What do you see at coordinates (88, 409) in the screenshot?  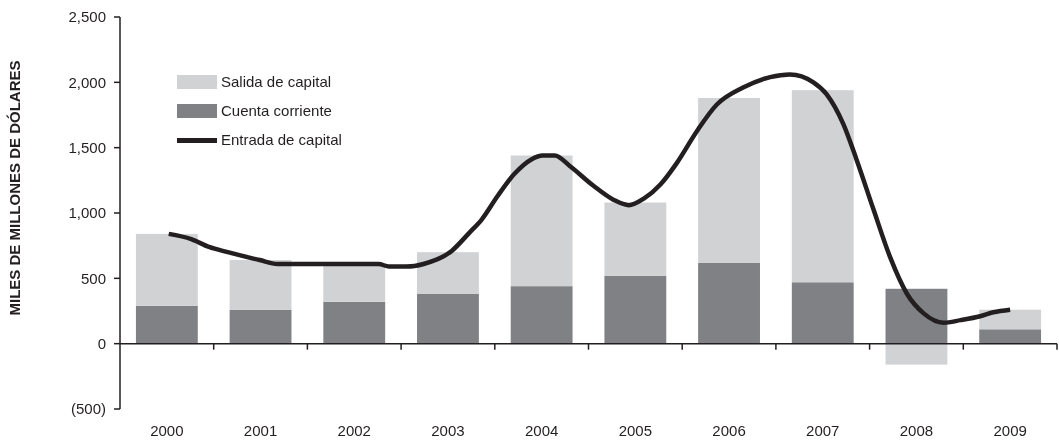 I see `y-tick-label: (500)` at bounding box center [88, 409].